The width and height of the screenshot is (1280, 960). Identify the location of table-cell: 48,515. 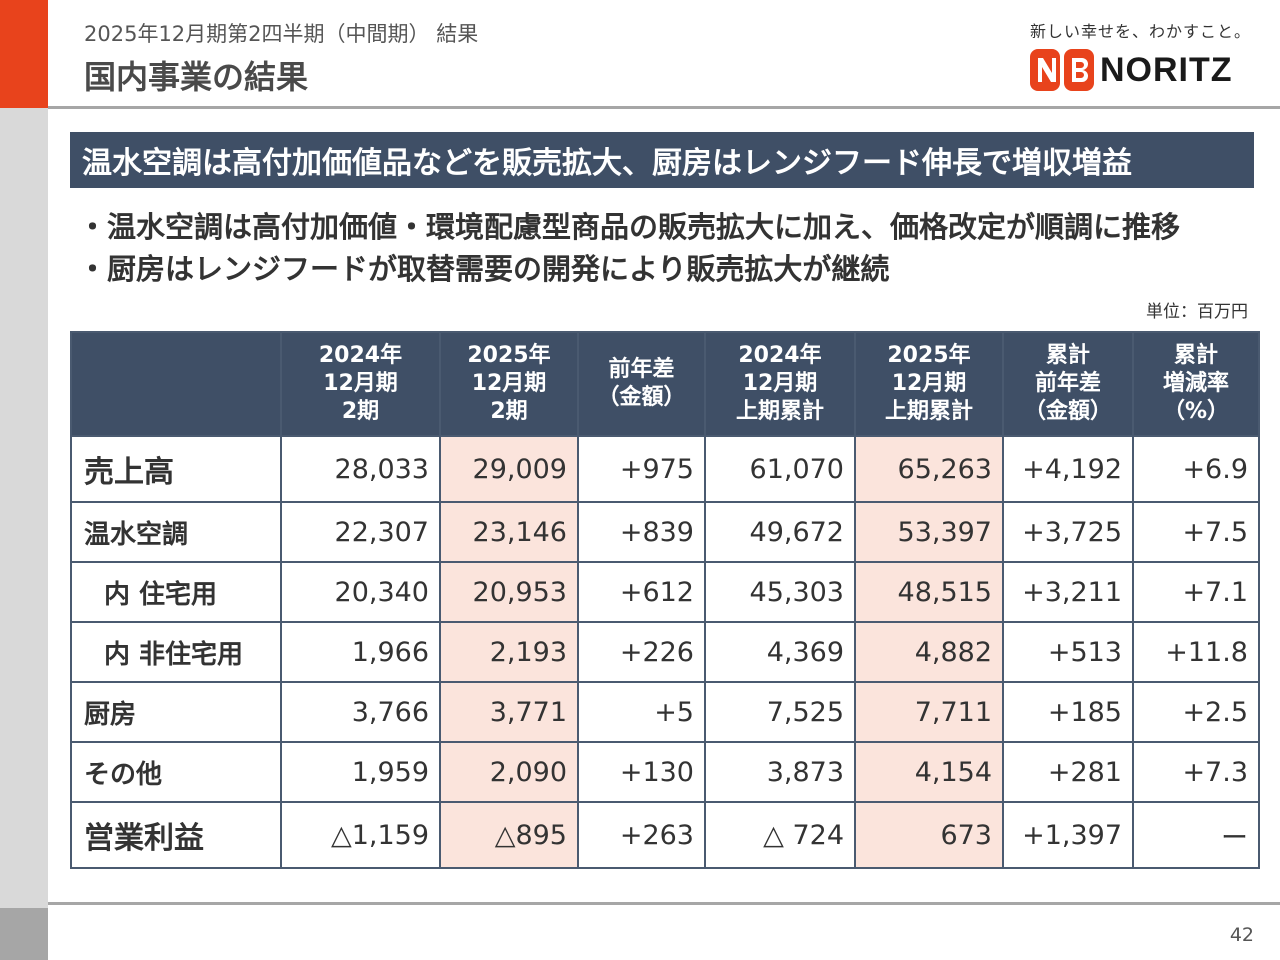
(929, 592).